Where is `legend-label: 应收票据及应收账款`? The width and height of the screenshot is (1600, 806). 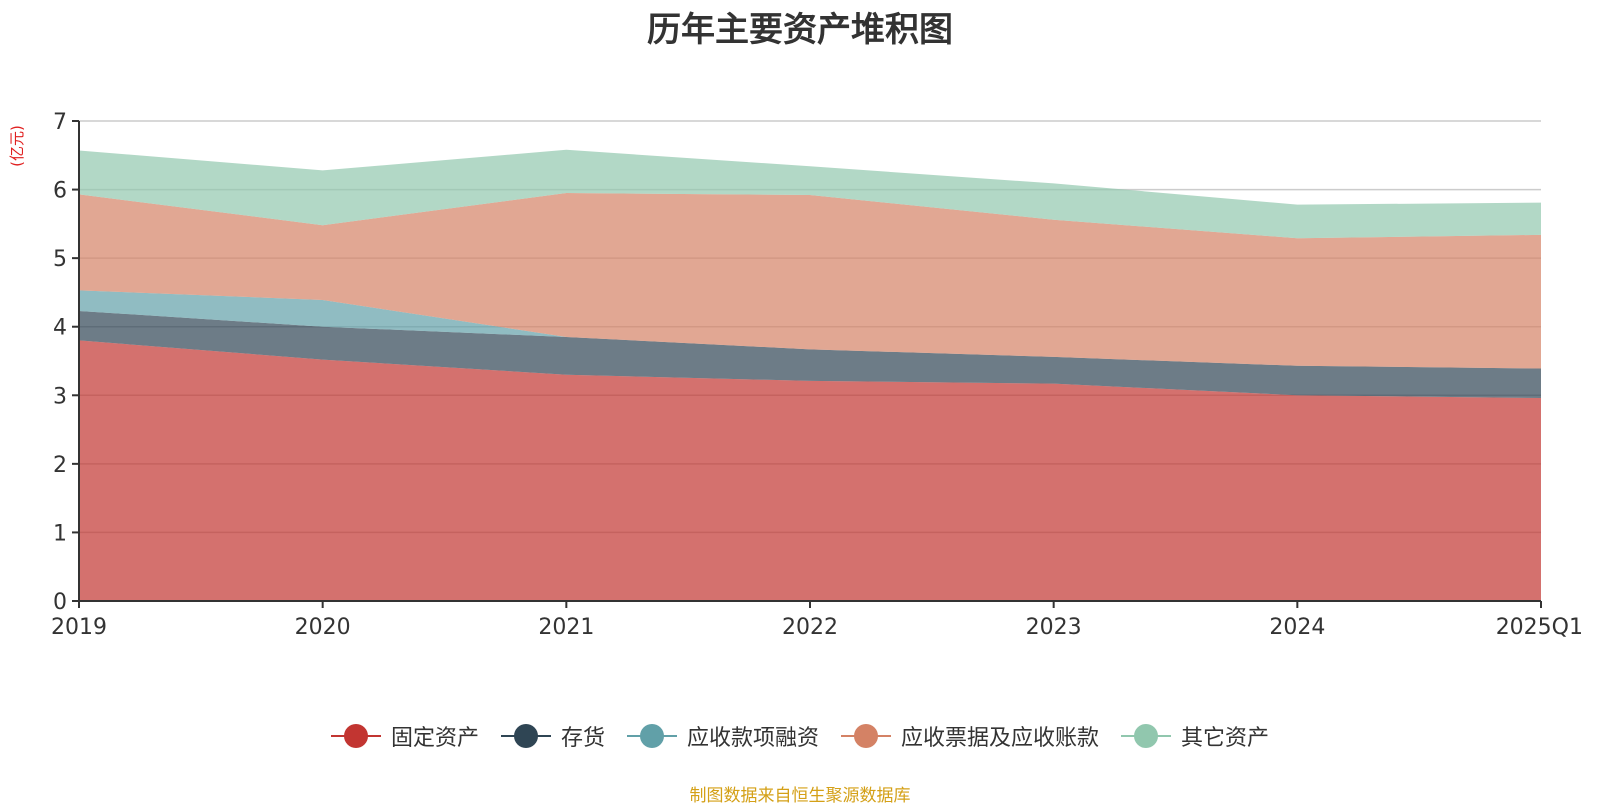
legend-label: 应收票据及应收账款 is located at coordinates (1000, 738).